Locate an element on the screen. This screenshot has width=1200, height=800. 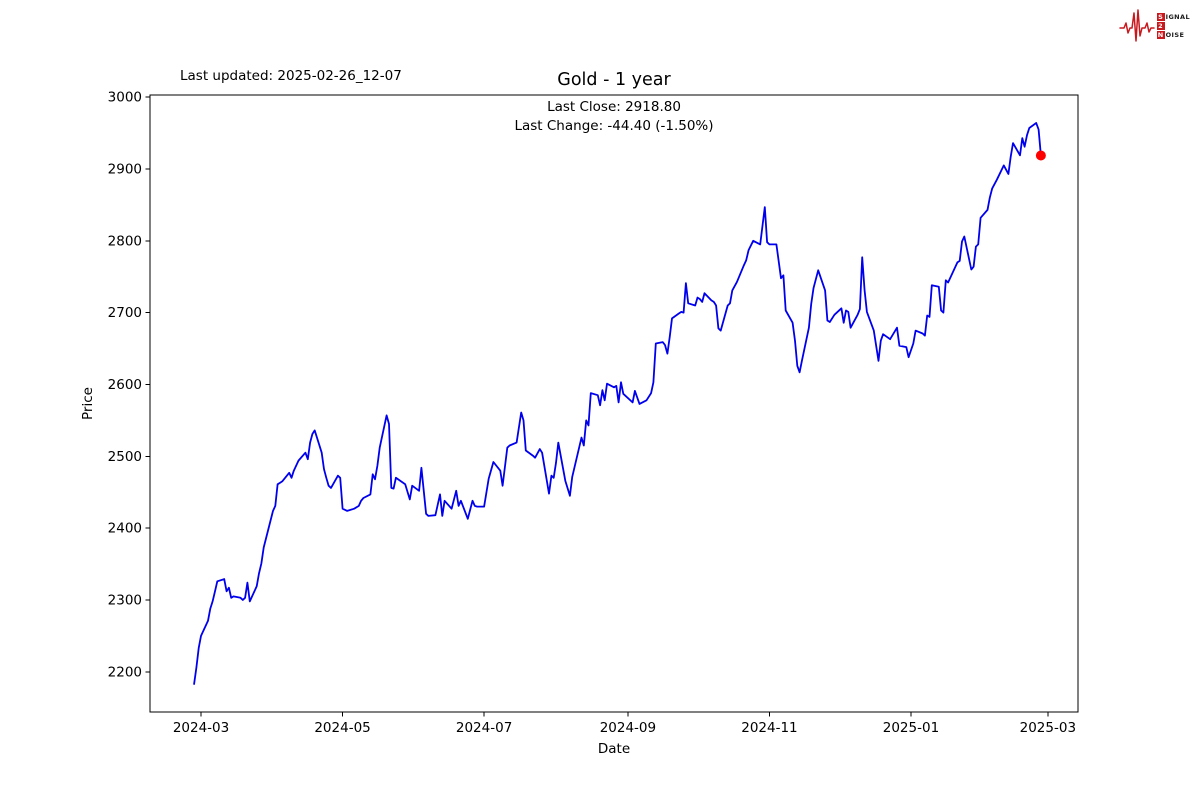
x-tick-label: 2024-11 is located at coordinates (769, 728).